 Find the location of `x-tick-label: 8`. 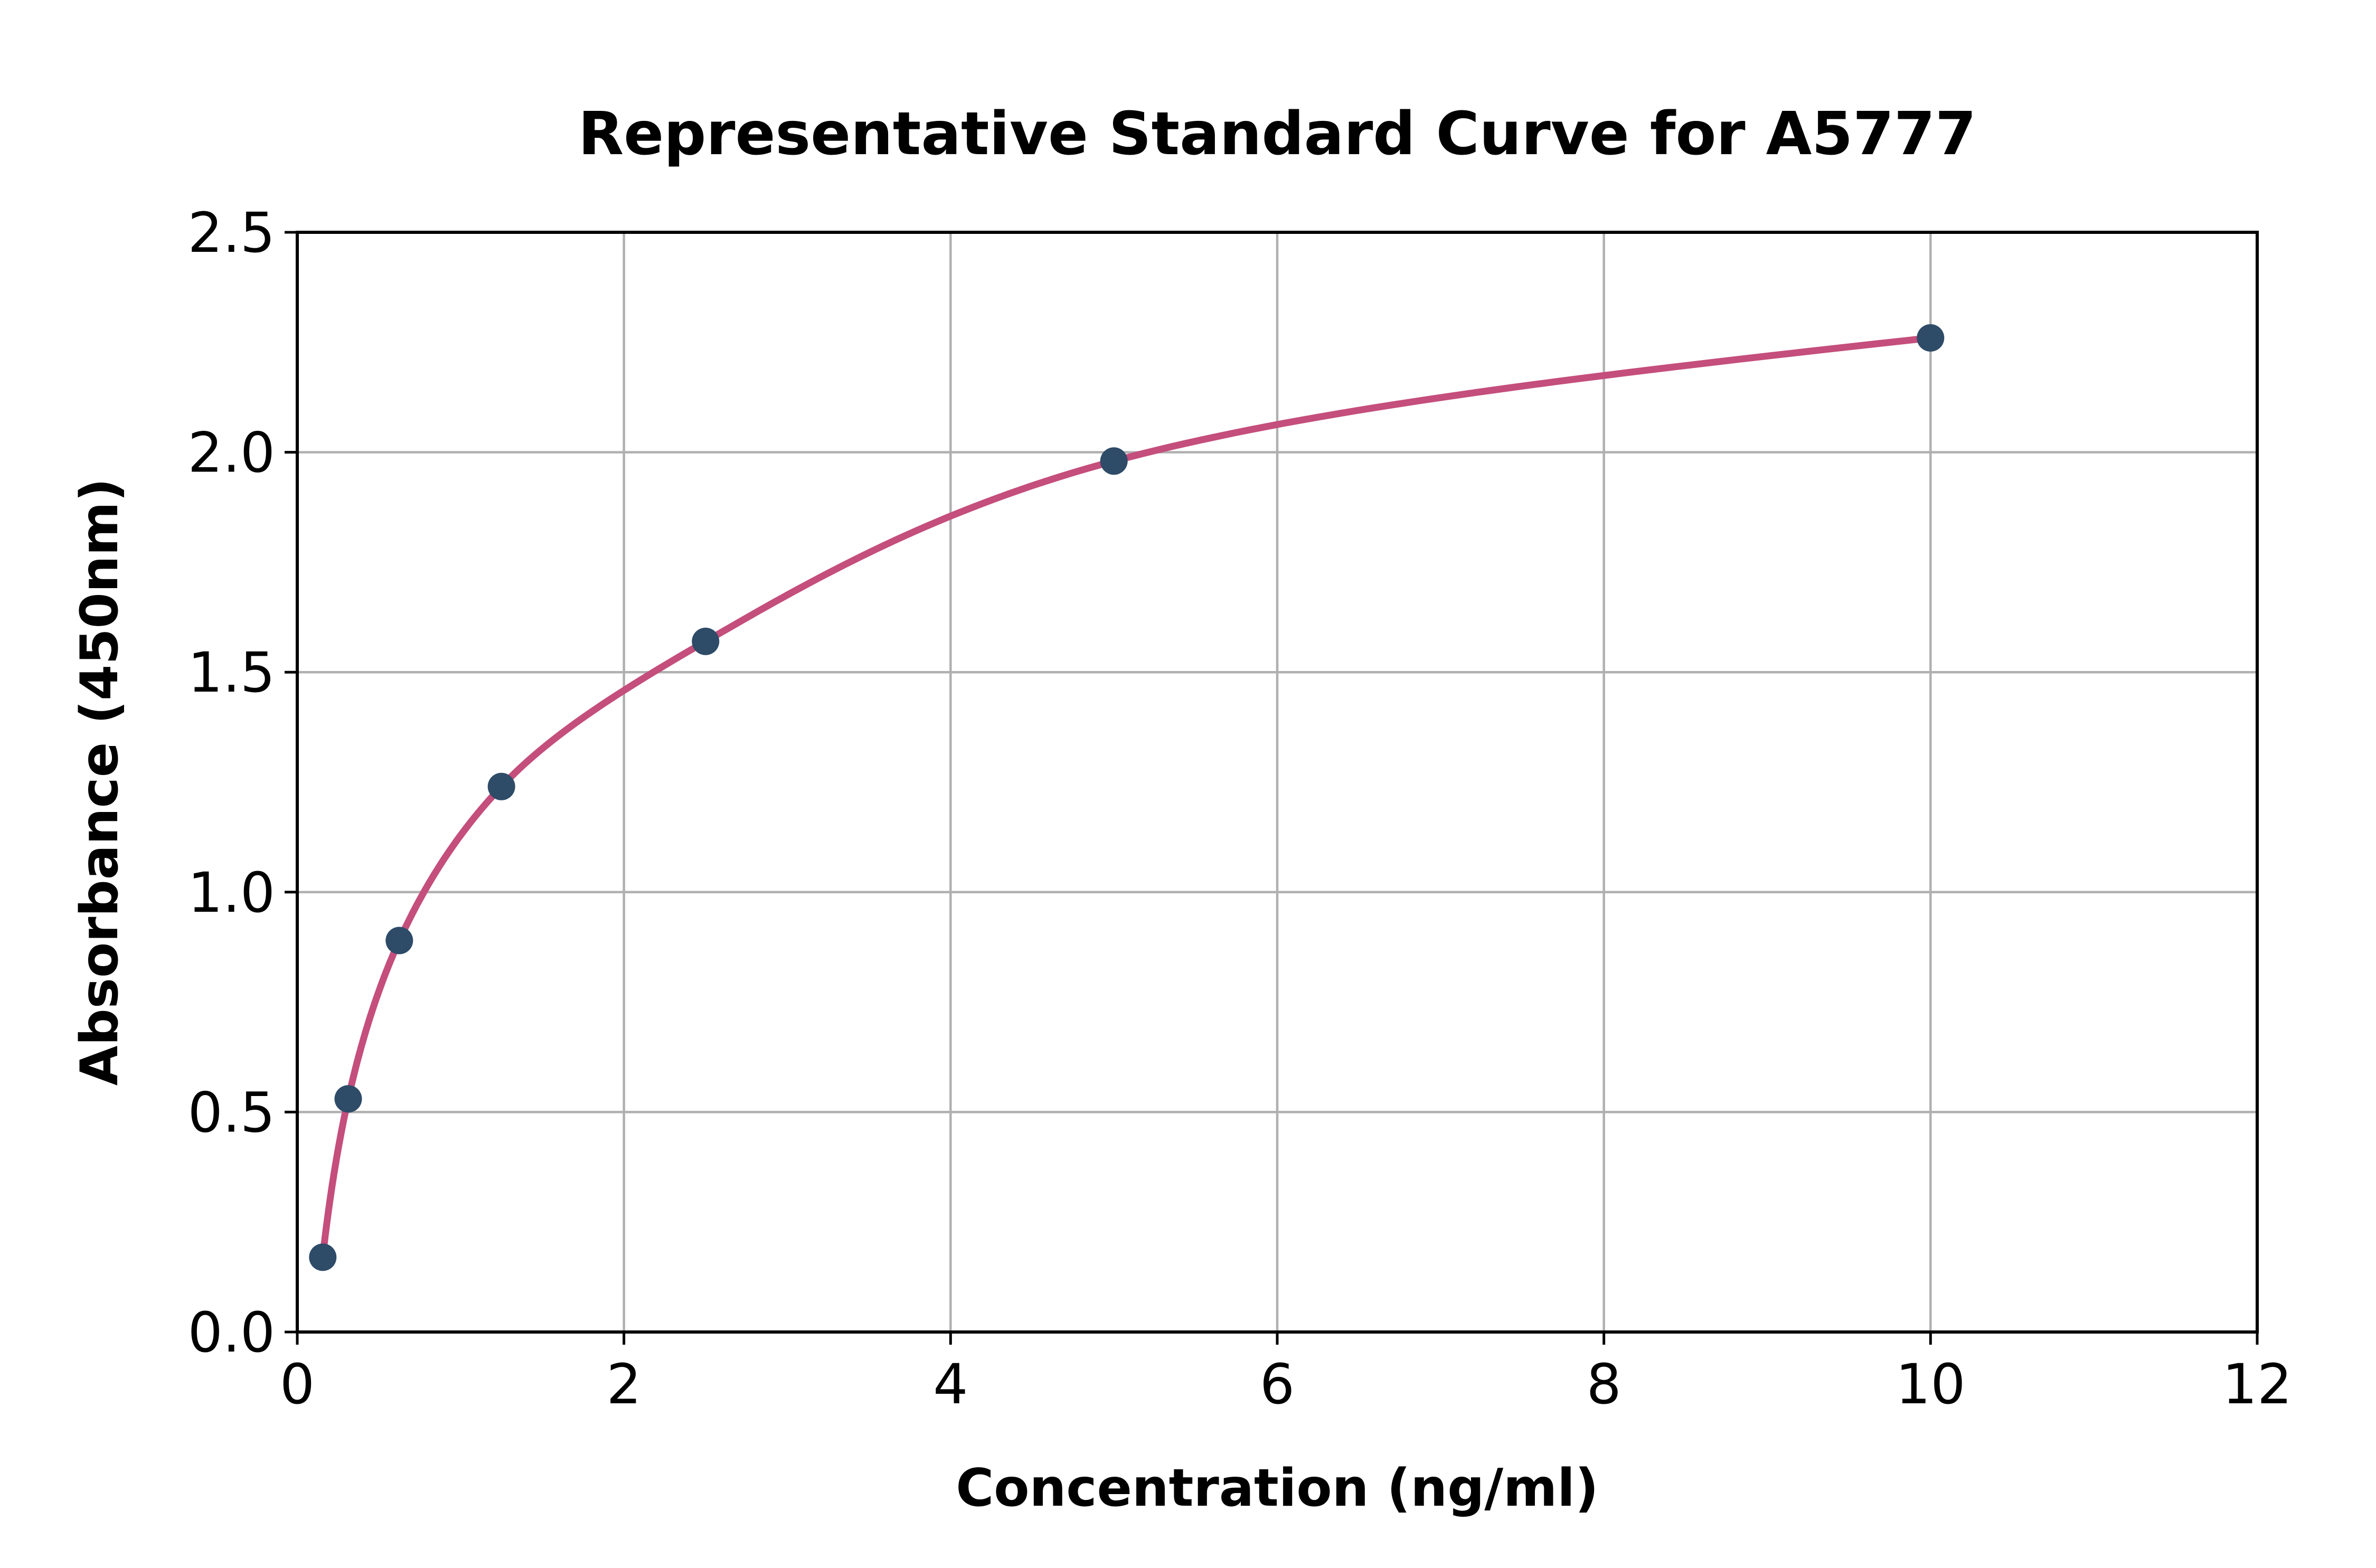

x-tick-label: 8 is located at coordinates (1604, 1384).